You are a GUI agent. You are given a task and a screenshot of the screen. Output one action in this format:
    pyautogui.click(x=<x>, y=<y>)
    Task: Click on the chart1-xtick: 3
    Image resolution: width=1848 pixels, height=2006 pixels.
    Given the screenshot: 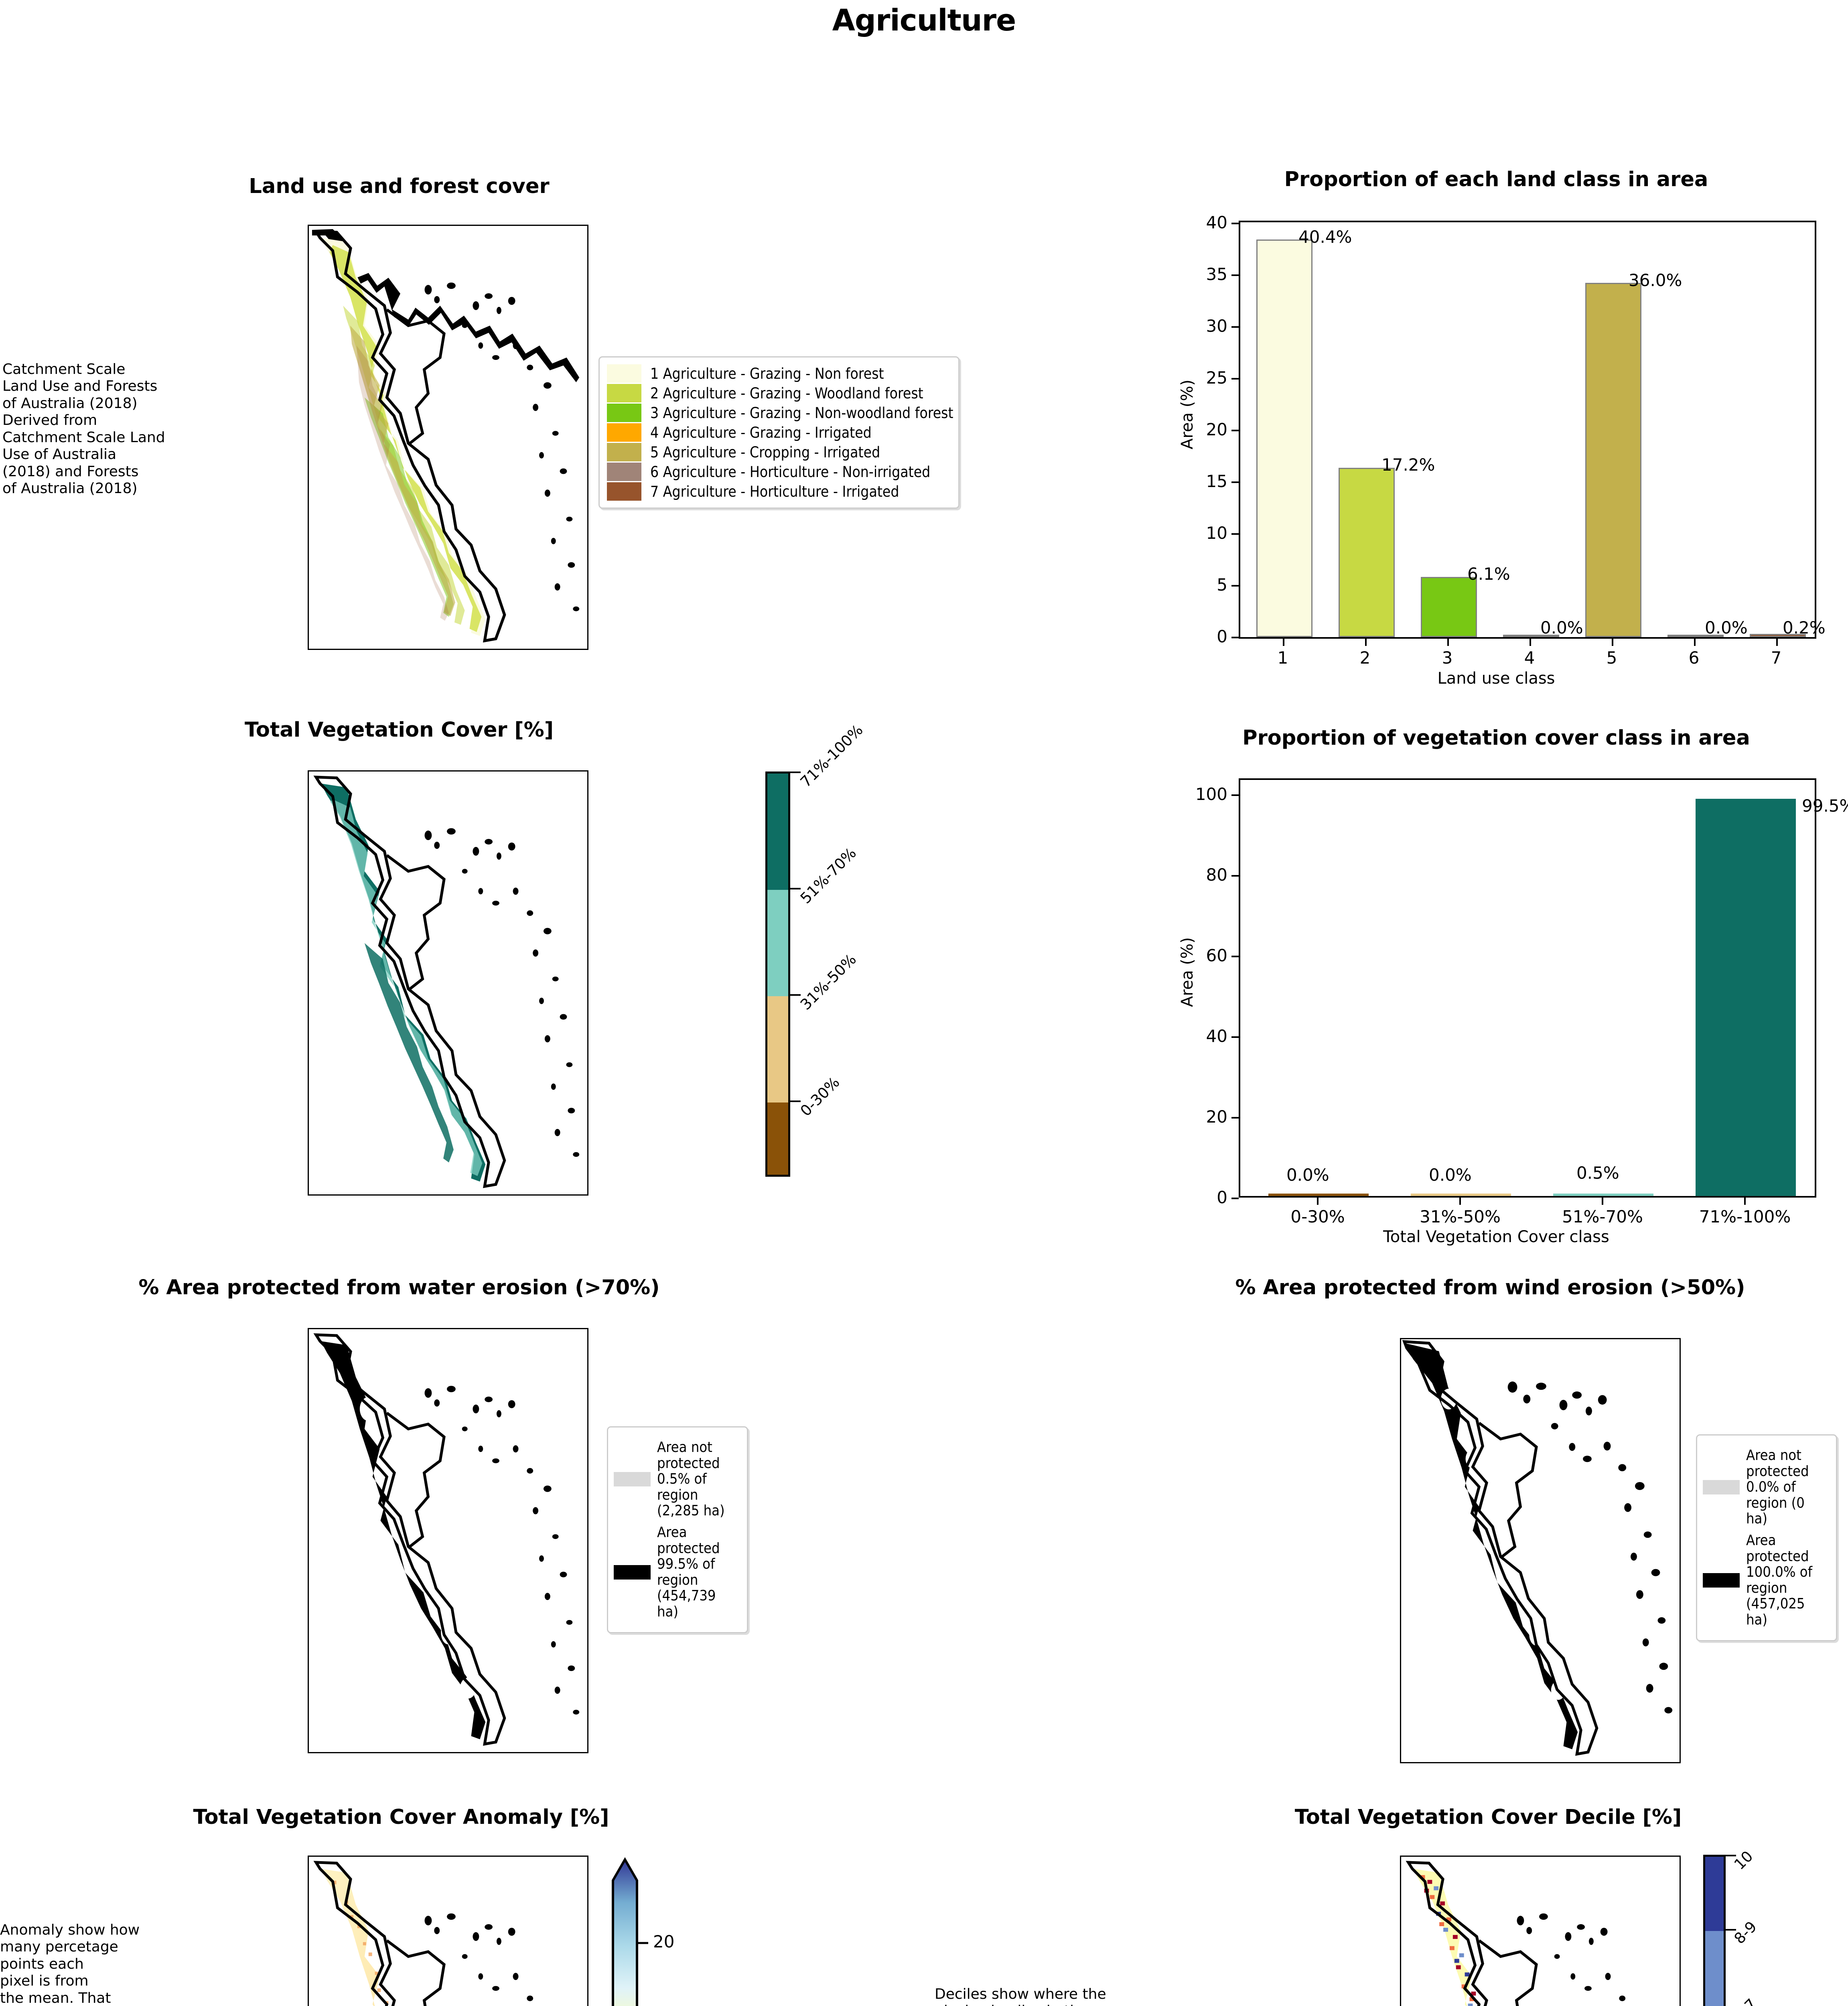 What is the action you would take?
    pyautogui.click(x=1447, y=658)
    